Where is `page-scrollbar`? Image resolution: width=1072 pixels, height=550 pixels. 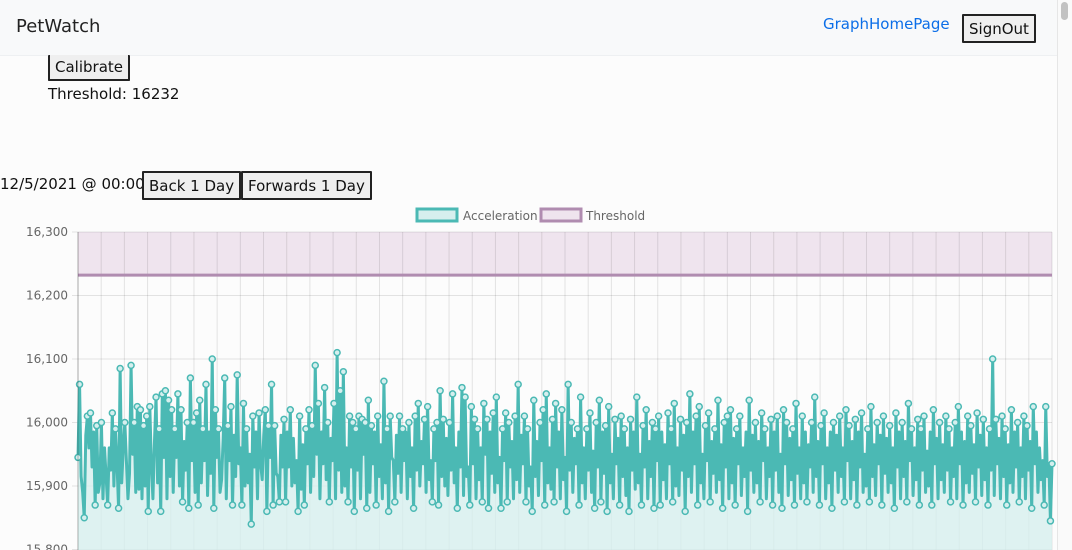 page-scrollbar is located at coordinates (1064, 275).